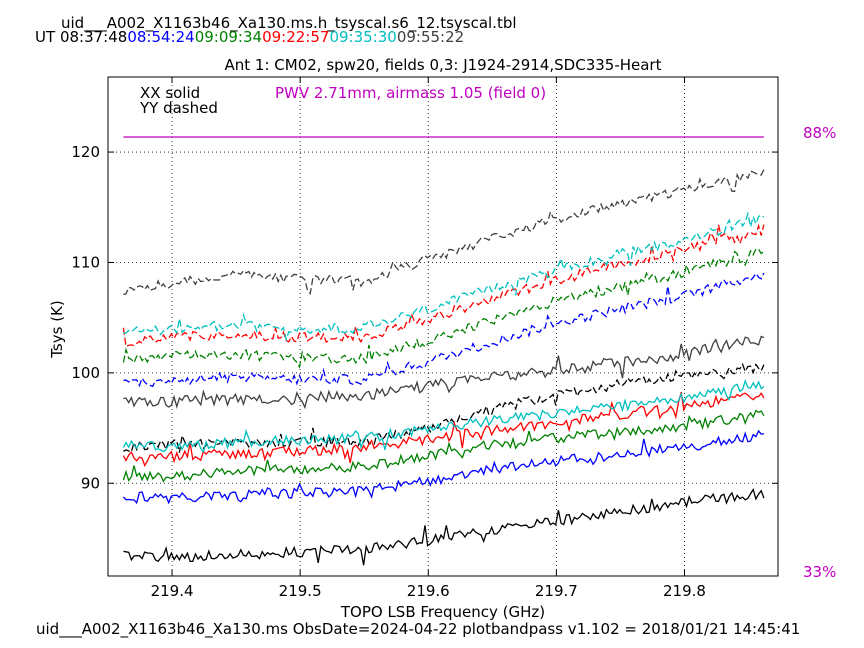 The height and width of the screenshot is (648, 864). I want to click on ut-time: 09:55:22, so click(430, 37).